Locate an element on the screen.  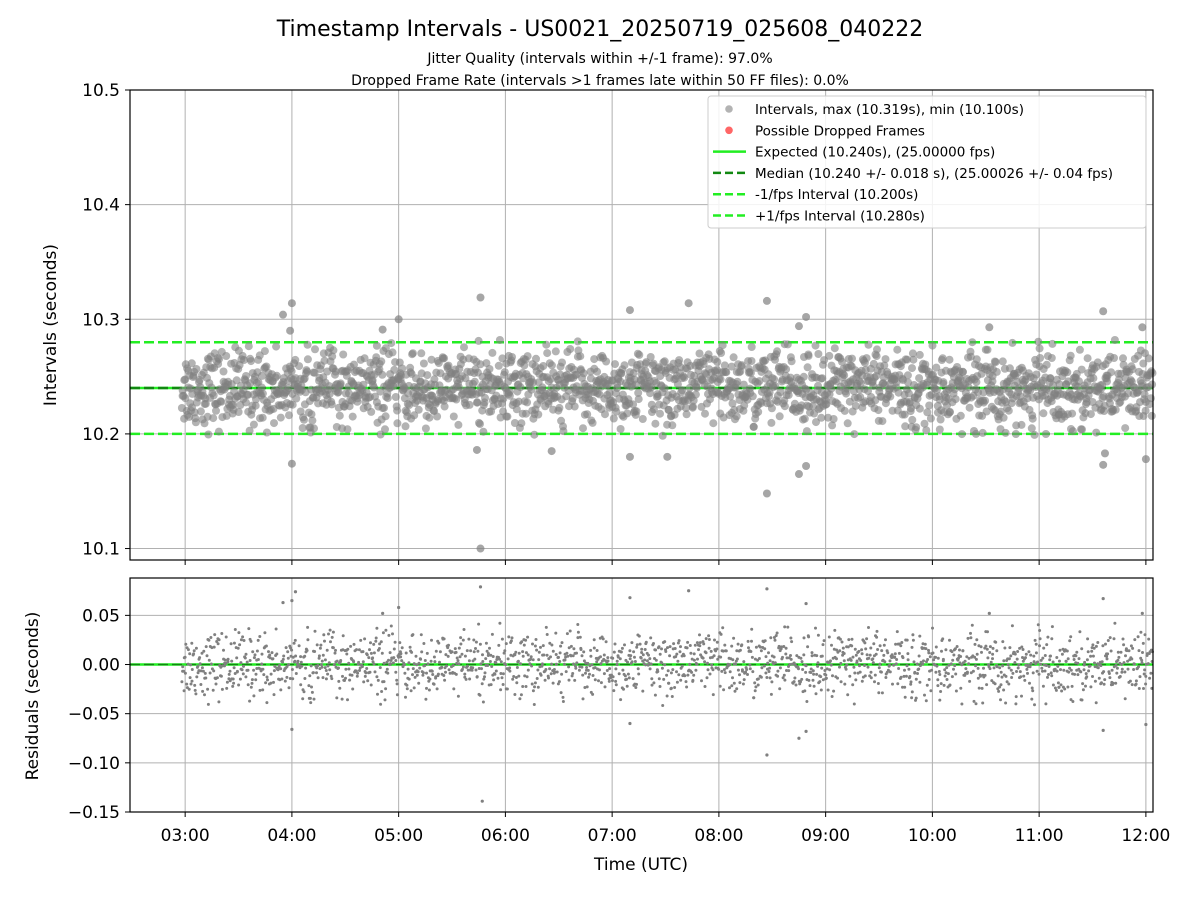
legend-label: Intervals, max (10.319s), min (10.100s) is located at coordinates (889, 110).